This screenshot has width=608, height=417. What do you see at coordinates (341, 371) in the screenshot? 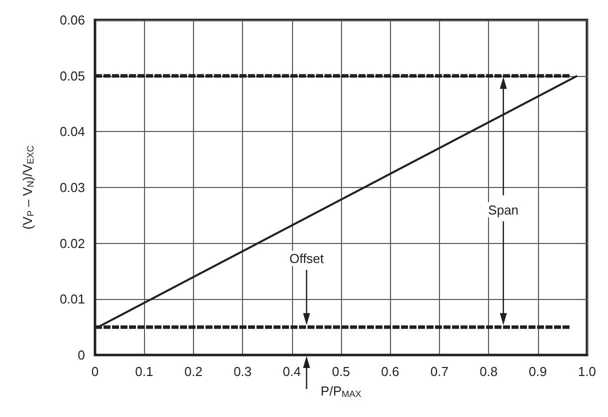
I see `x-tick-label: 0.5` at bounding box center [341, 371].